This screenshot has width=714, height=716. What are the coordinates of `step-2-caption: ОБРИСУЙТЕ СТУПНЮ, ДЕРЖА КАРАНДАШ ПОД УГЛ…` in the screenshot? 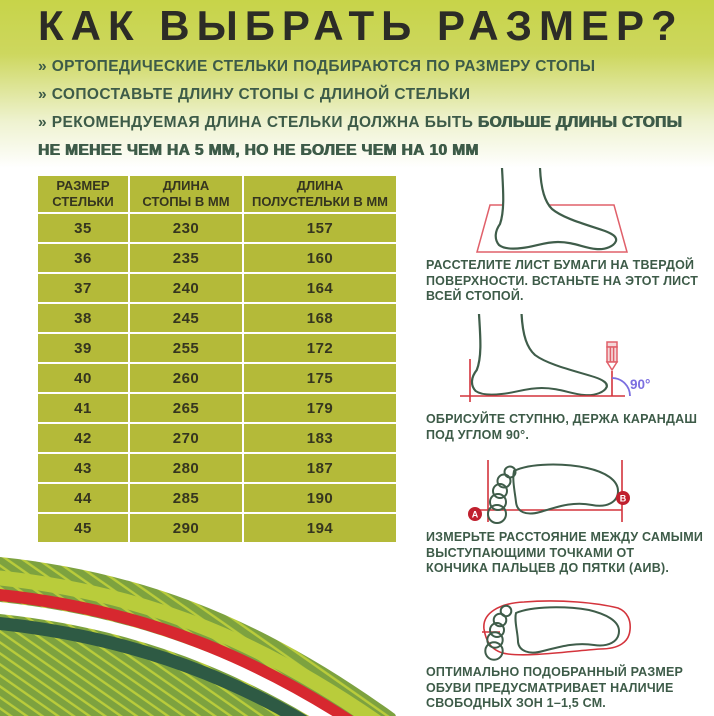 It's located at (562, 427).